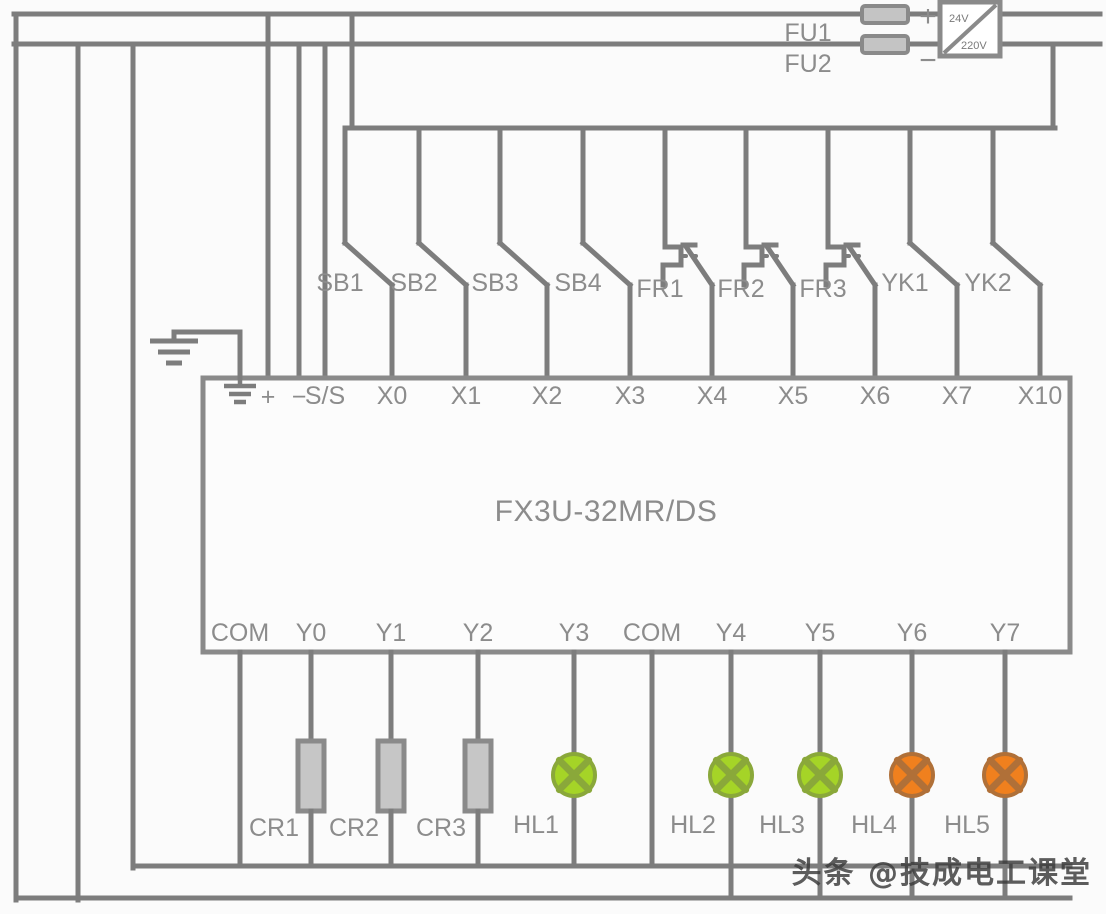  What do you see at coordinates (606, 253) in the screenshot?
I see `input-branch-sb4` at bounding box center [606, 253].